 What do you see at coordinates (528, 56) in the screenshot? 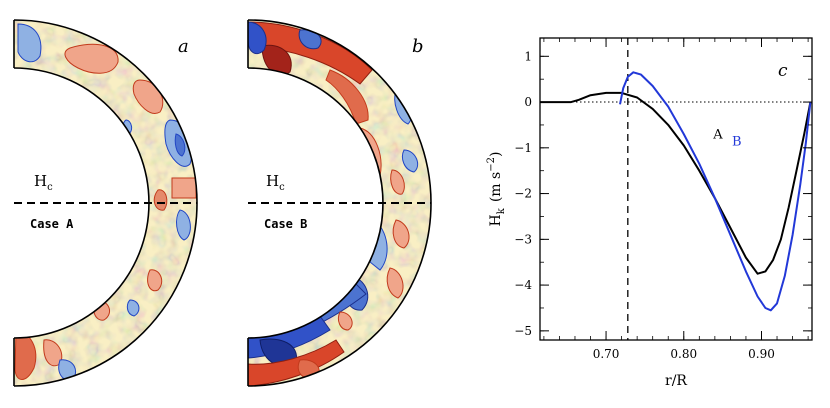
I see `y-tick-label: 1` at bounding box center [528, 56].